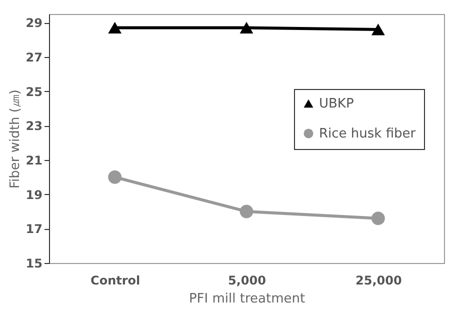 This screenshot has height=313, width=462. What do you see at coordinates (34, 263) in the screenshot?
I see `y-tick-label: 15` at bounding box center [34, 263].